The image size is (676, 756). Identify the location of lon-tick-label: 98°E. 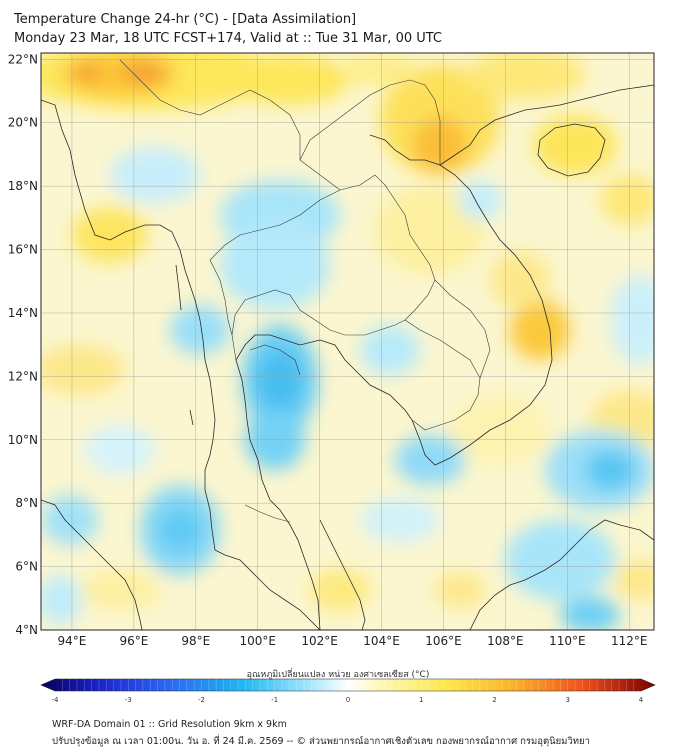
(195, 641).